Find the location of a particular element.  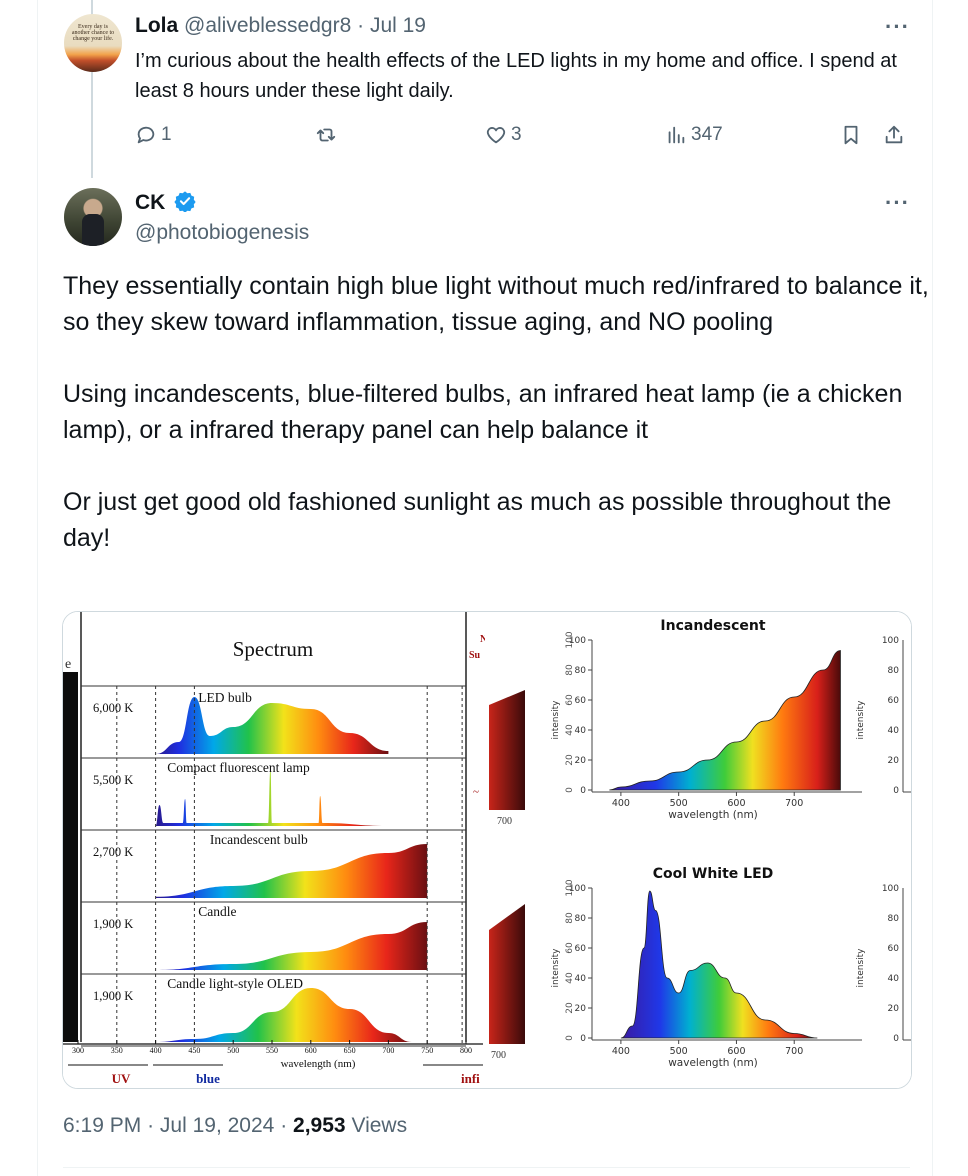

spectrum-title: Spectrum is located at coordinates (273, 649).